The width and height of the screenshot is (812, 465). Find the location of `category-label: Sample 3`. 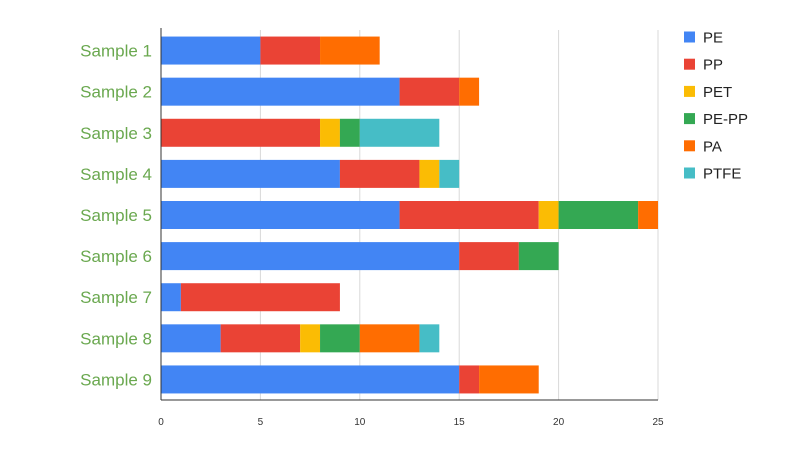

category-label: Sample 3 is located at coordinates (116, 133).